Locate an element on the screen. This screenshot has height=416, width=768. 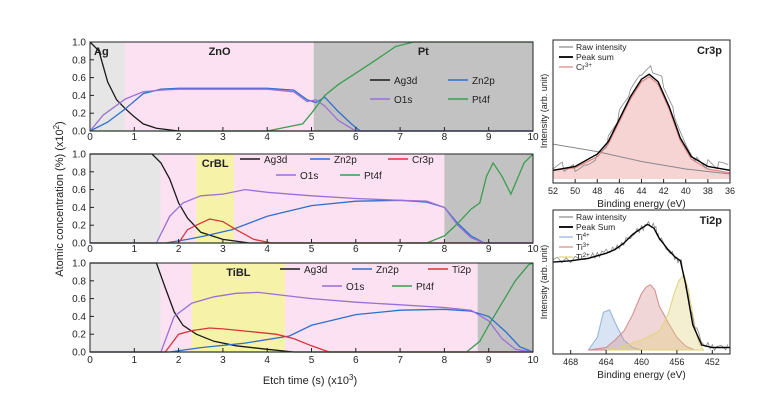
series-line-zn2p is located at coordinates (311, 109).